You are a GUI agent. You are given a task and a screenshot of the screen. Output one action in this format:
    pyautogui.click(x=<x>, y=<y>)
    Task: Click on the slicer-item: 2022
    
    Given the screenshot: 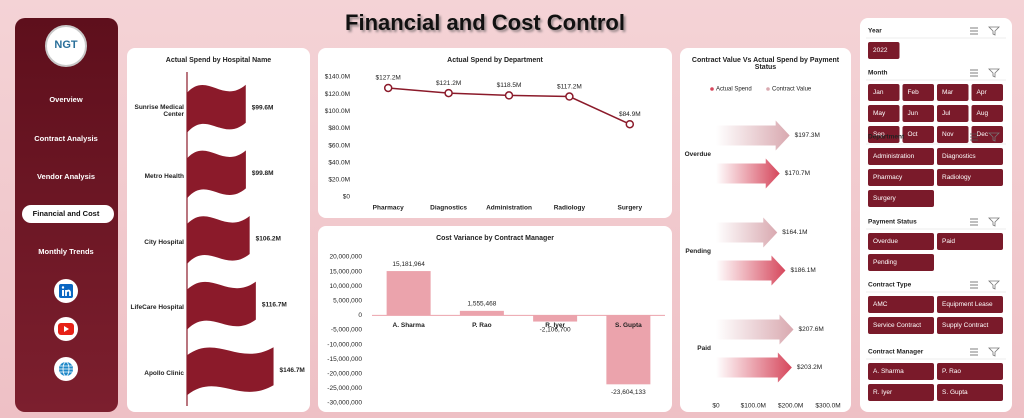 What is the action you would take?
    pyautogui.click(x=880, y=50)
    